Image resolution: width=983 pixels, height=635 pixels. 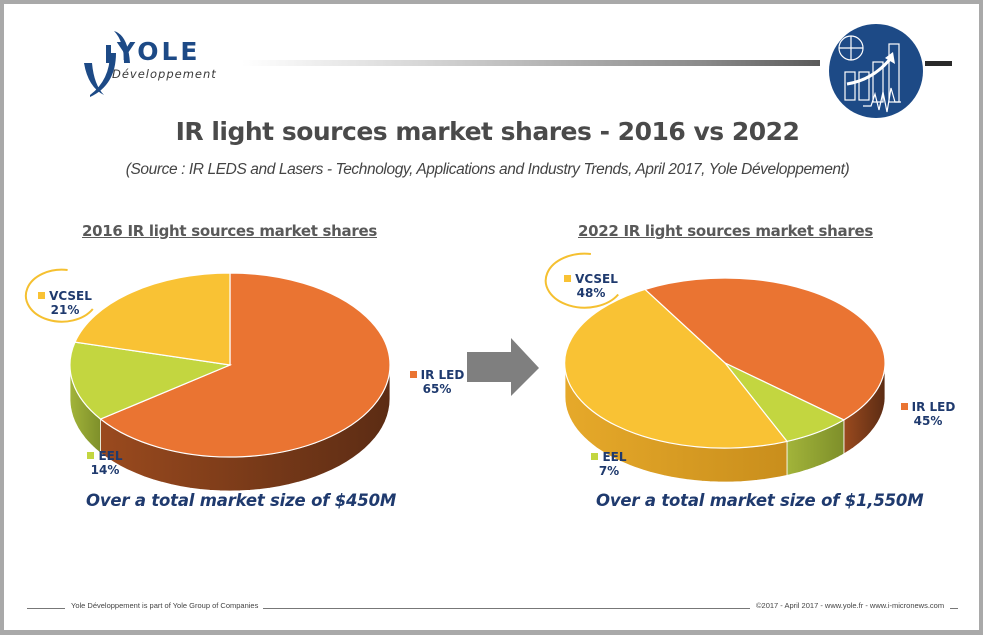 I want to click on label-2016-irled: IR LED 65%, so click(x=437, y=382).